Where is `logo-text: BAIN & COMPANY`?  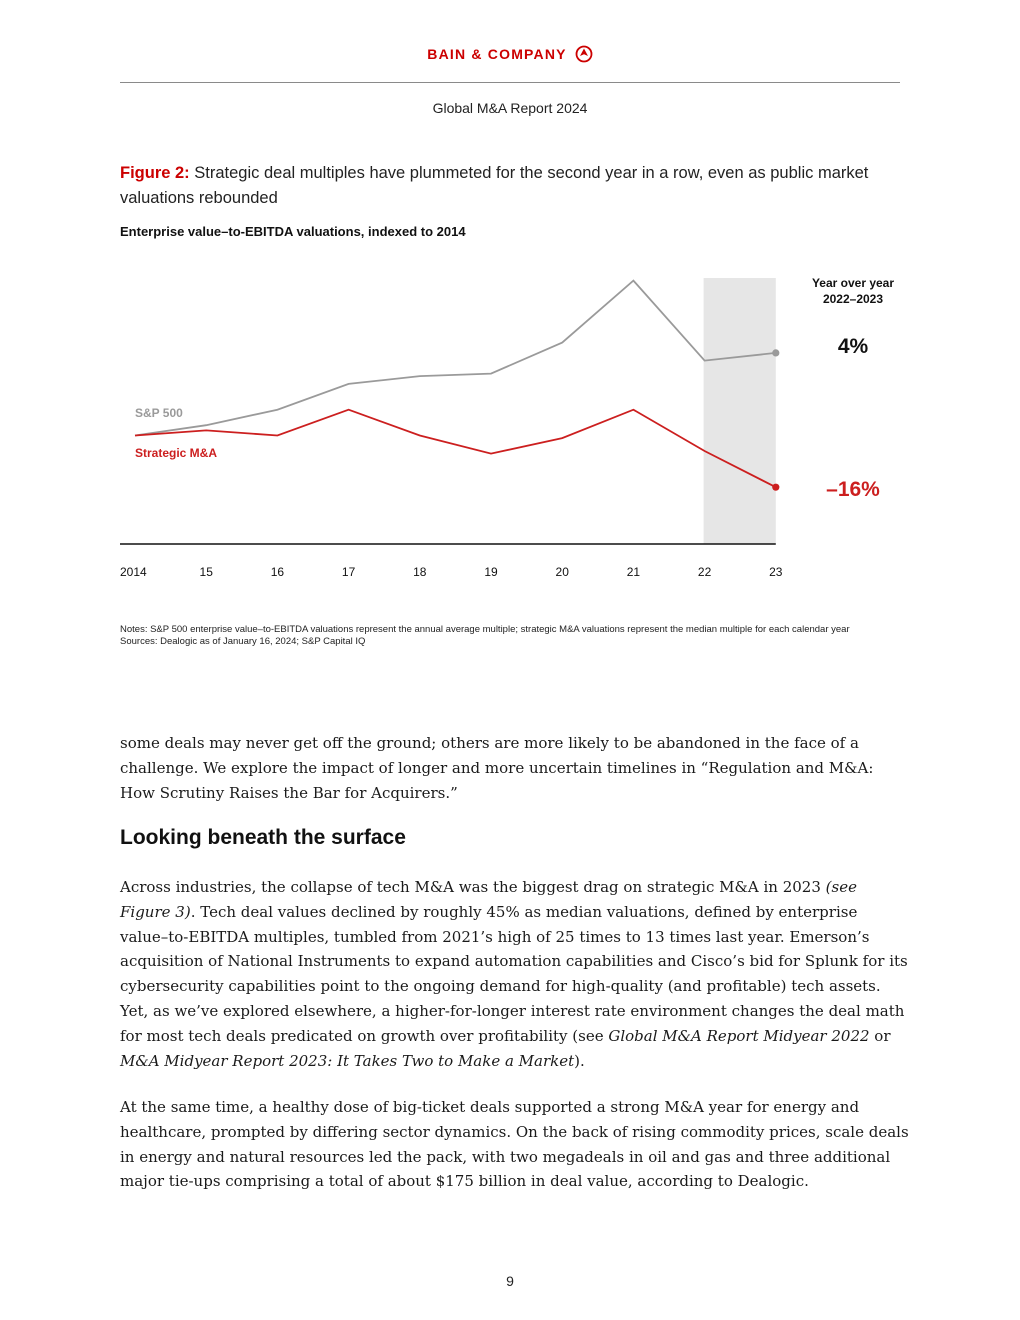
logo-text: BAIN & COMPANY is located at coordinates (497, 54).